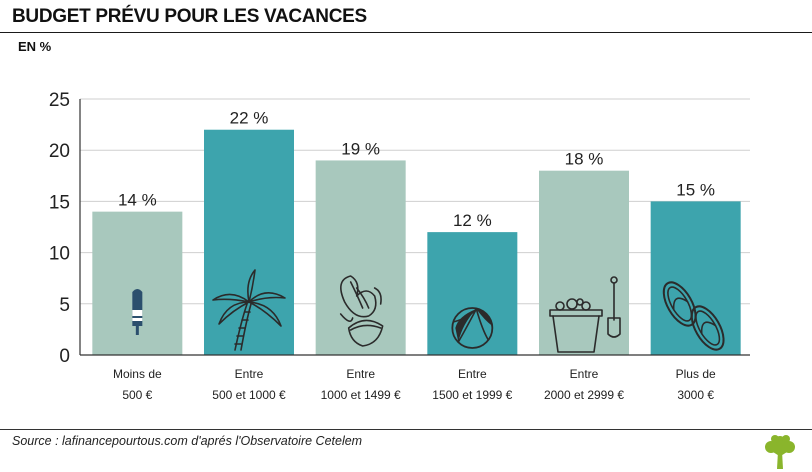 This screenshot has width=812, height=472. I want to click on source-divider, so click(406, 429).